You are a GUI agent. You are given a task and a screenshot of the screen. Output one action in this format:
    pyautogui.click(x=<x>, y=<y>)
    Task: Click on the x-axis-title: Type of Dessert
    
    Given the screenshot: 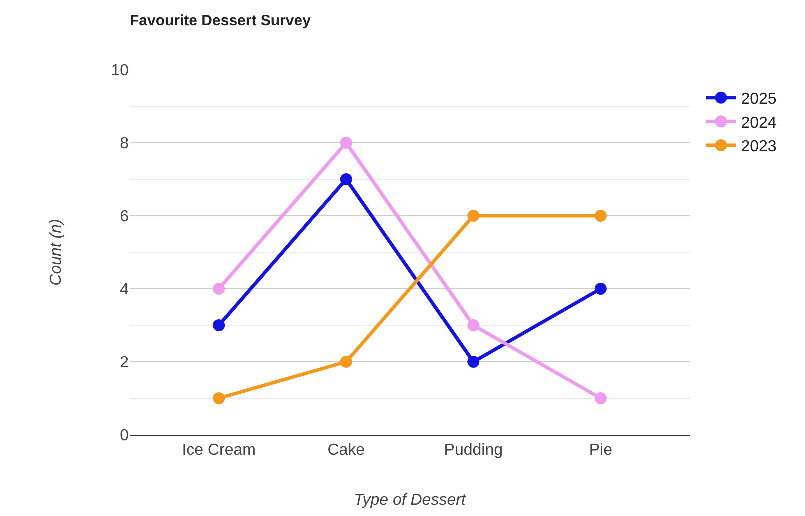 What is the action you would take?
    pyautogui.click(x=410, y=500)
    